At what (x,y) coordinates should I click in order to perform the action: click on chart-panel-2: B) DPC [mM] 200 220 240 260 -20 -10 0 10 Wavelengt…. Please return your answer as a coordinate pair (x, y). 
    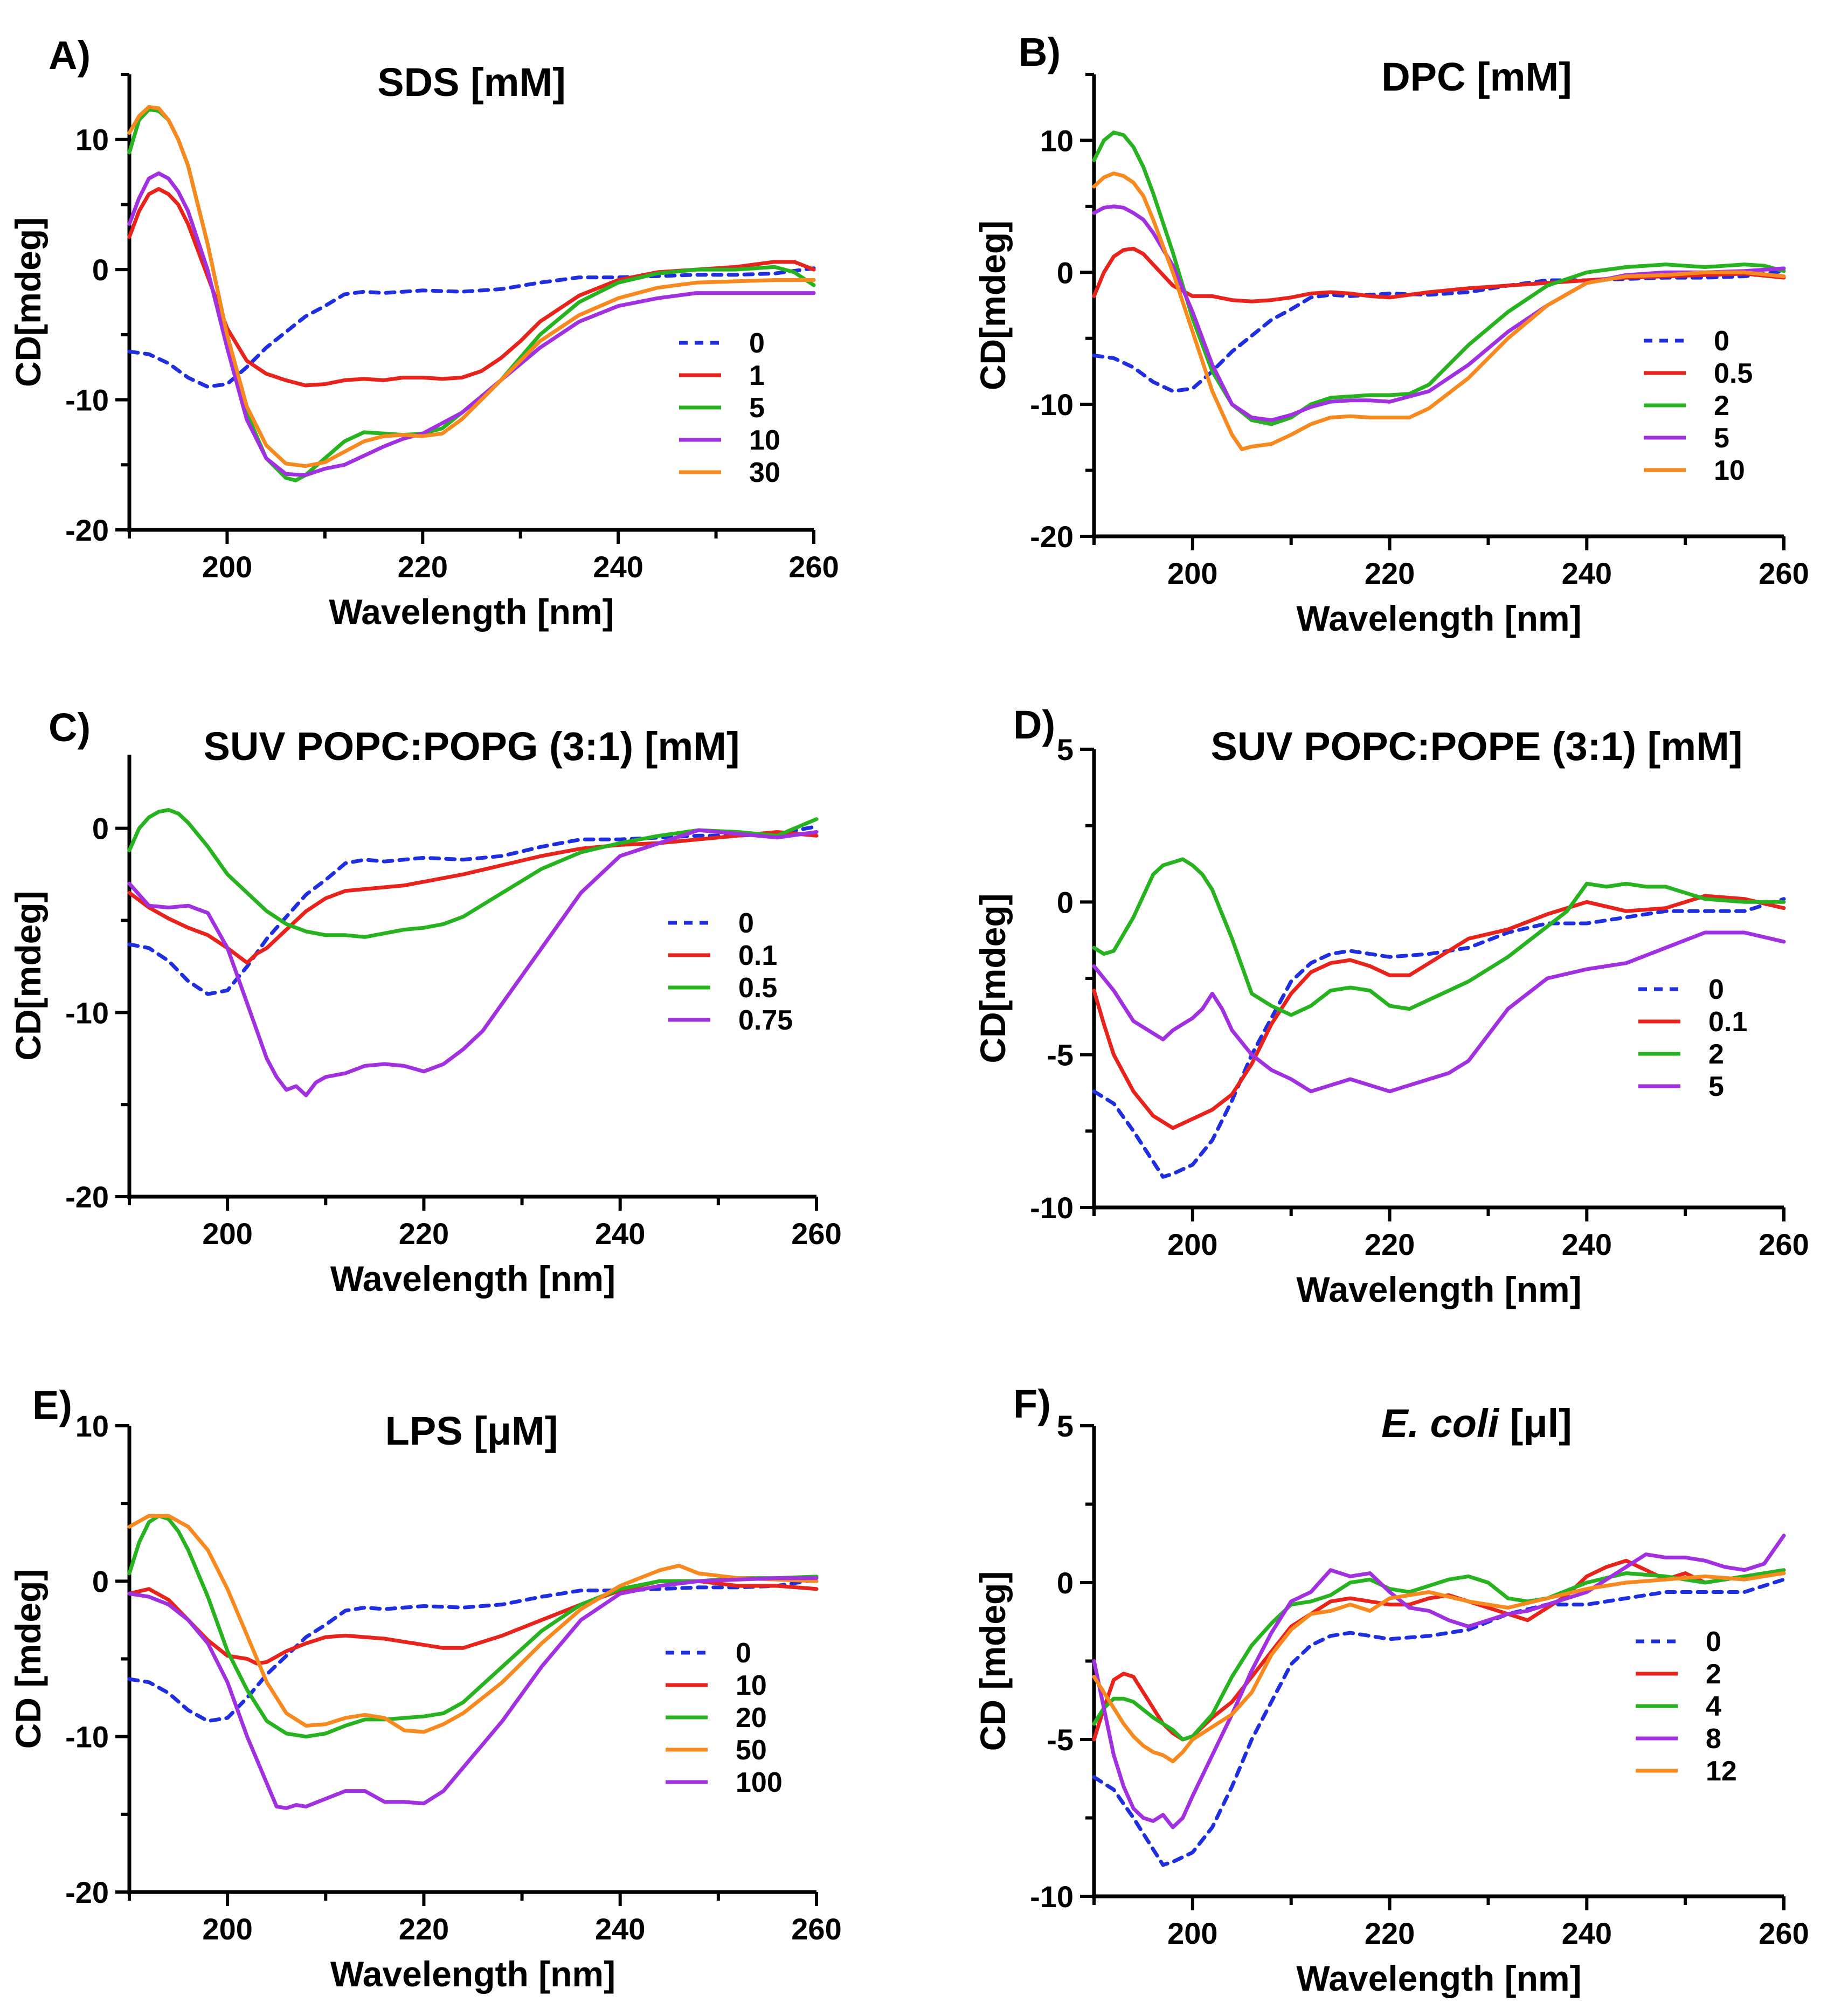
    Looking at the image, I should click on (1391, 334).